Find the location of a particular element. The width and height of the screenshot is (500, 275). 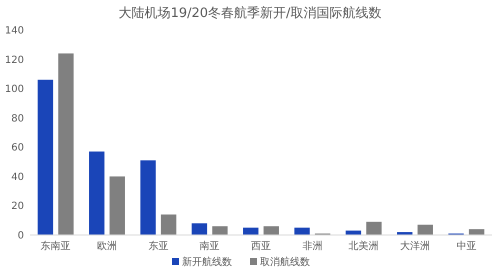

x-tick-label: 东南亚 is located at coordinates (55, 246).